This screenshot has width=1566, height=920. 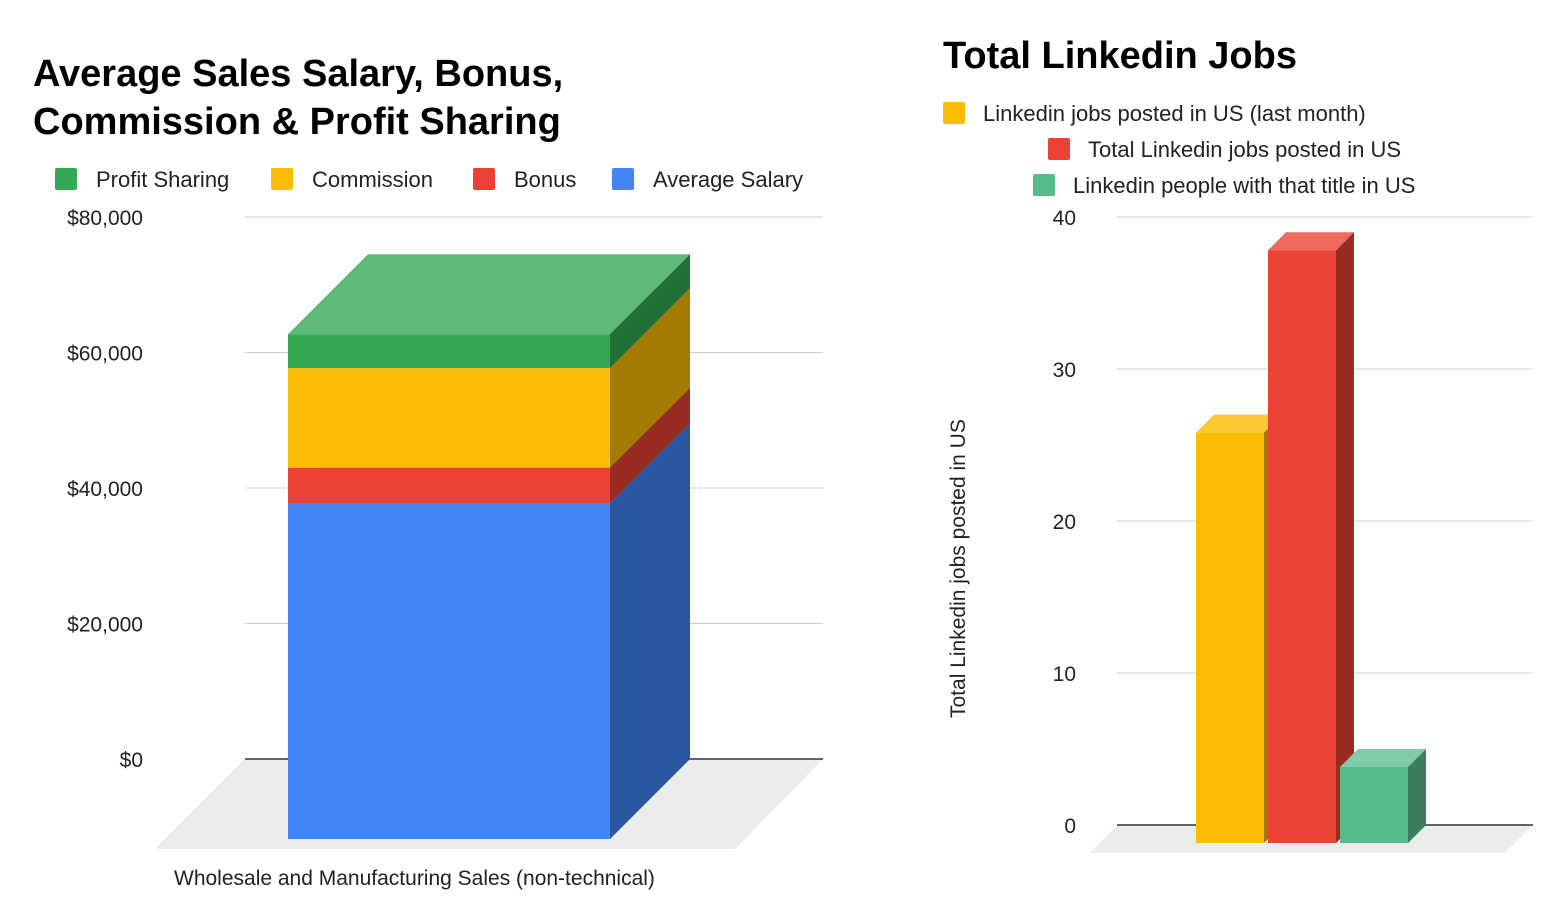 I want to click on right-y-axis-label: Total Linkedin jobs posted in US, so click(x=958, y=568).